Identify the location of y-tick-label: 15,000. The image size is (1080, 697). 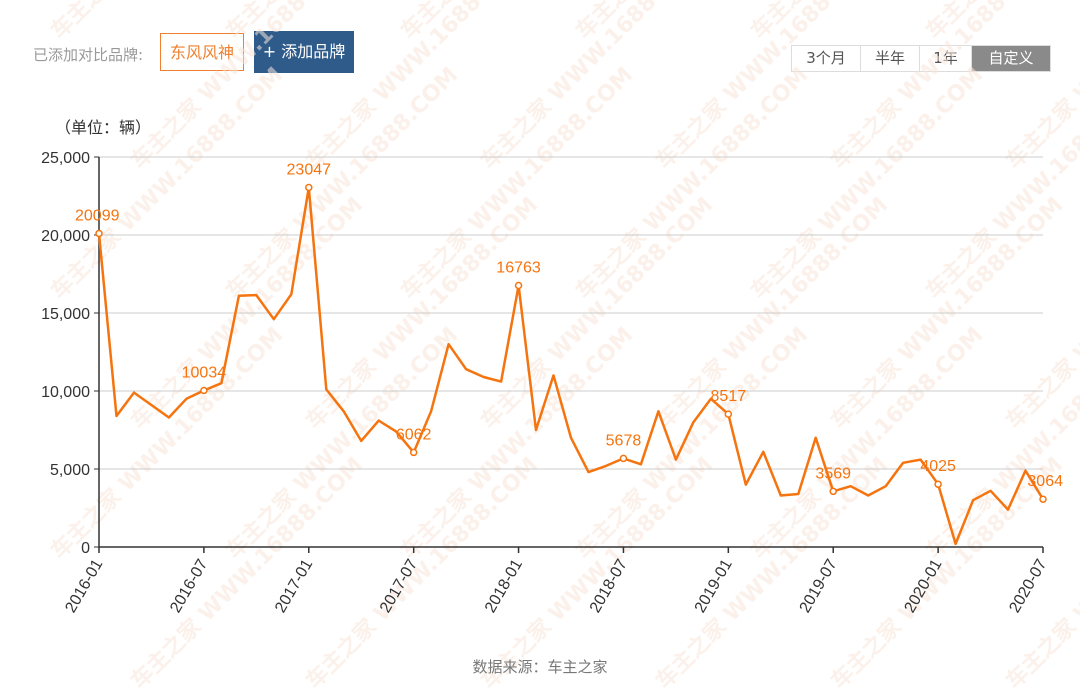
(65, 314).